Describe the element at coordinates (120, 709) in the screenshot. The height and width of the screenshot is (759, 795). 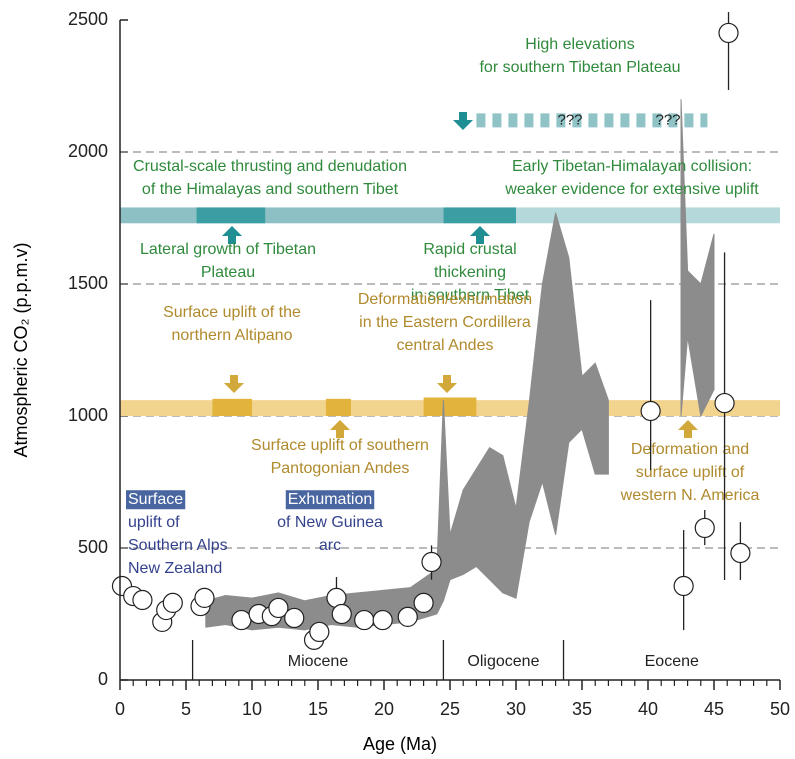
I see `x-tick-label: 0` at that location.